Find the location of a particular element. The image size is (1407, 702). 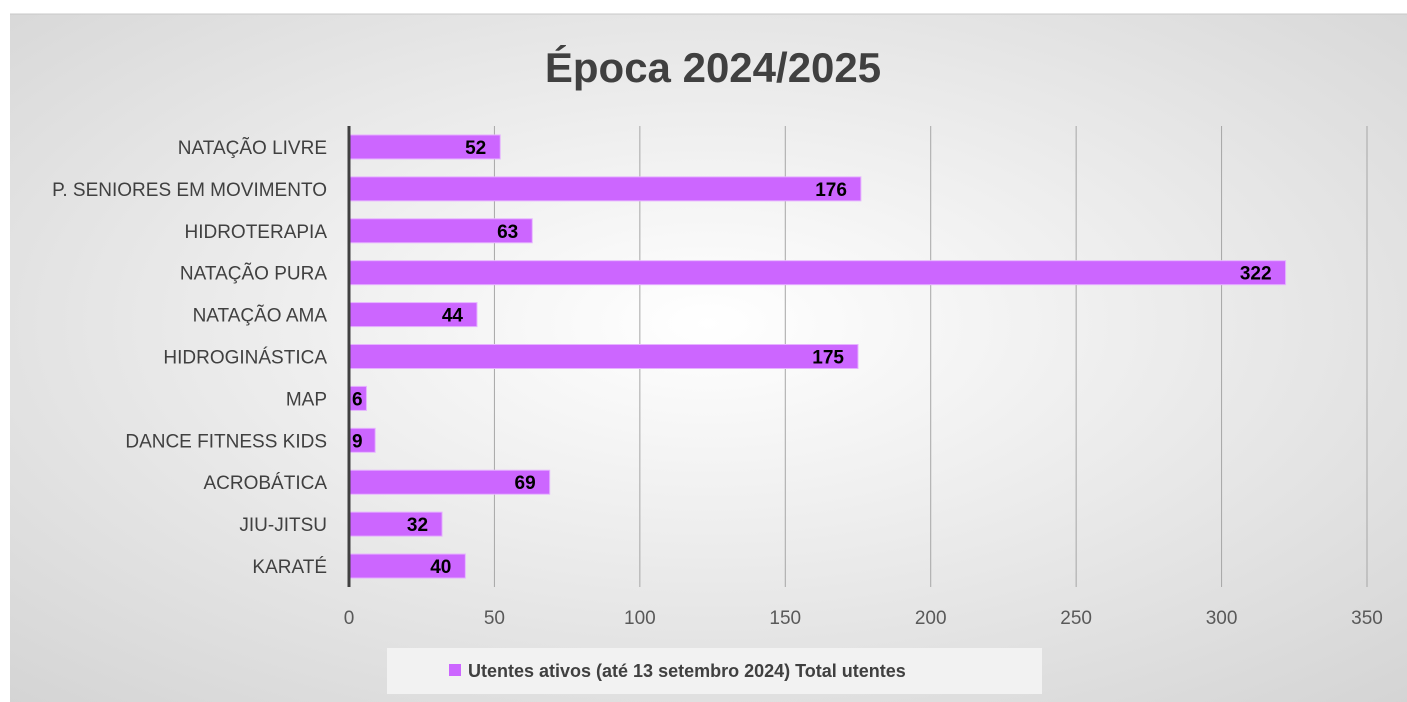

category-label: HIDROTERAPIA is located at coordinates (255, 232).